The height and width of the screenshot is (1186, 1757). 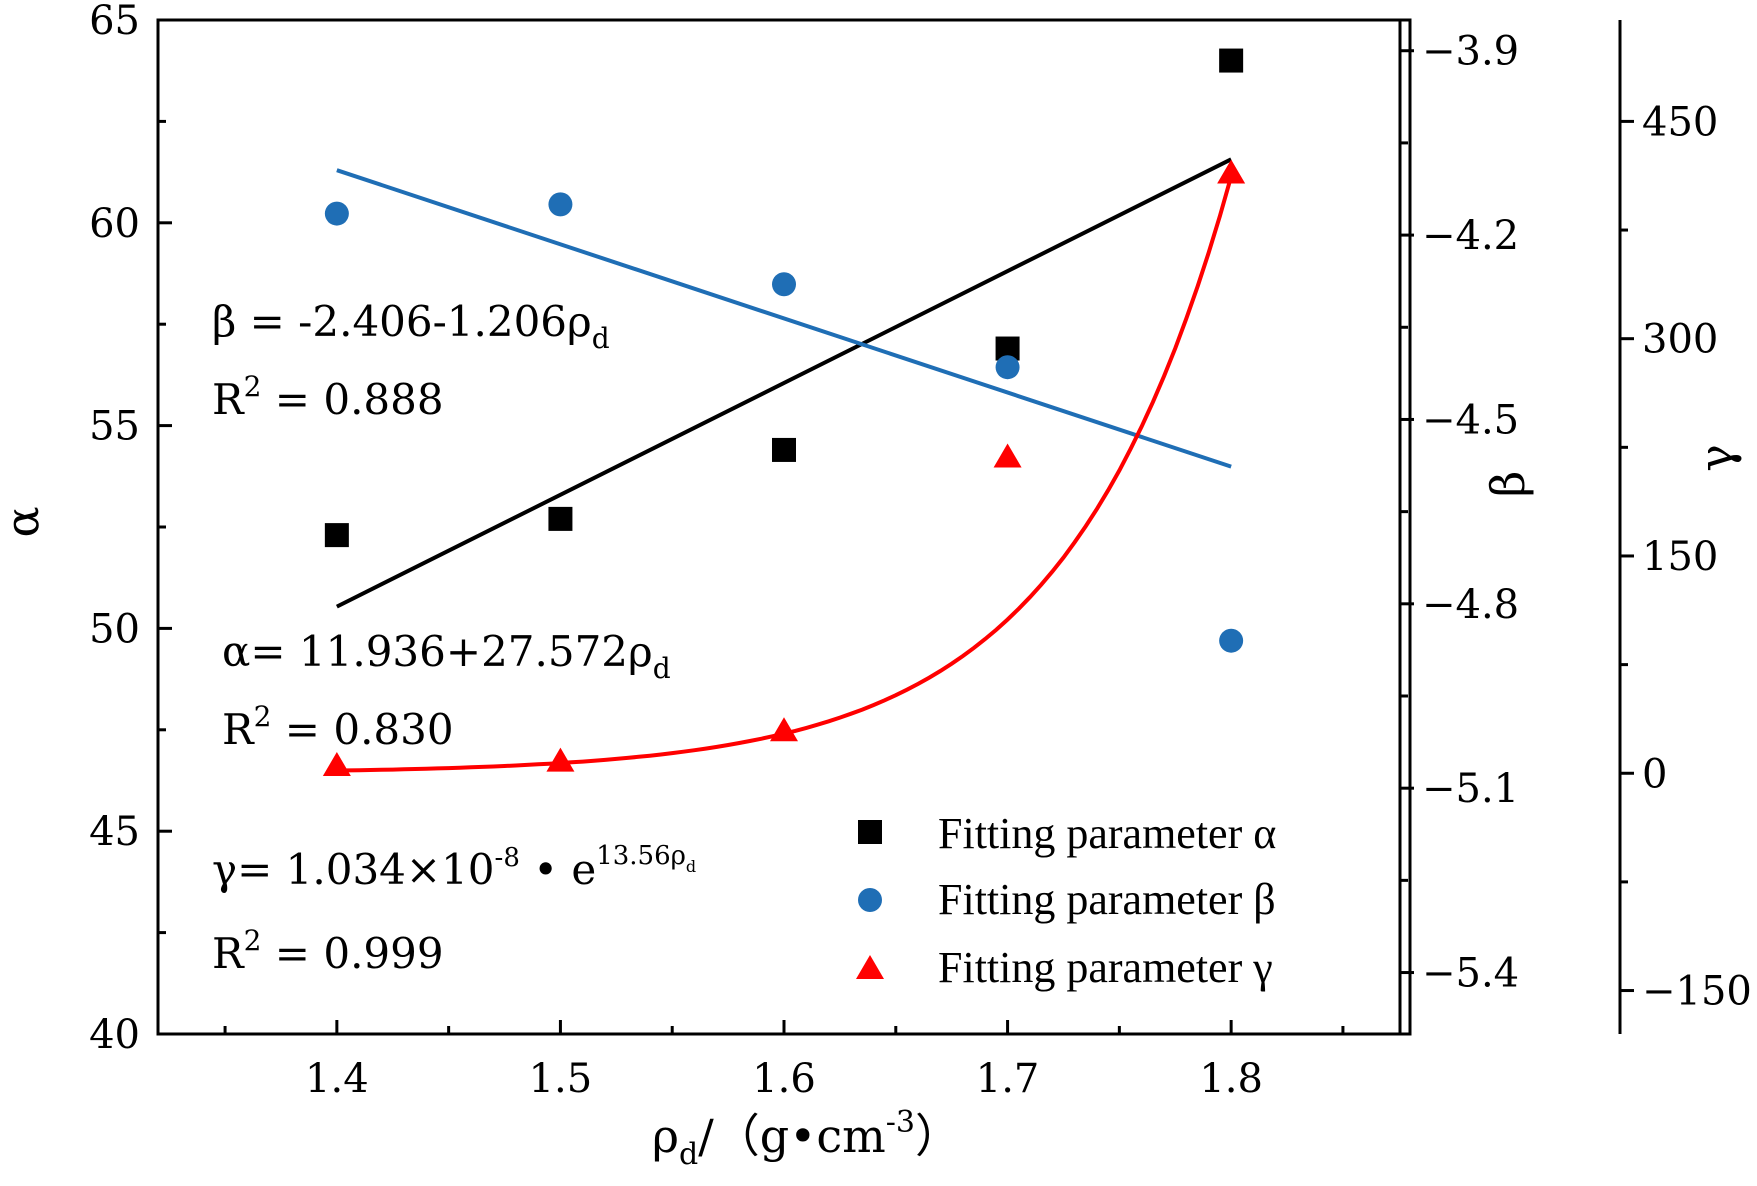 What do you see at coordinates (24, 521) in the screenshot?
I see `y-axis-alpha-title: α` at bounding box center [24, 521].